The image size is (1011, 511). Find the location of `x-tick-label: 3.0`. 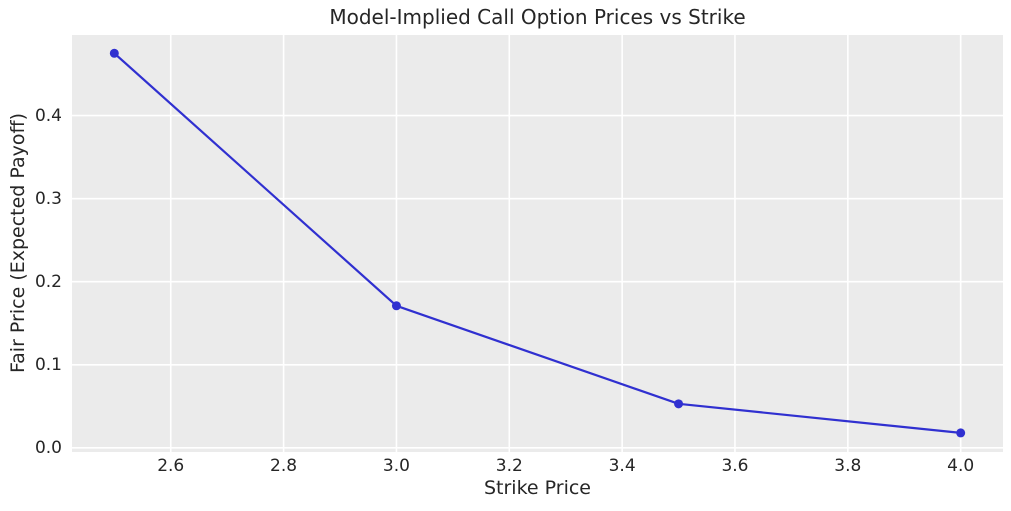

x-tick-label: 3.0 is located at coordinates (396, 466).